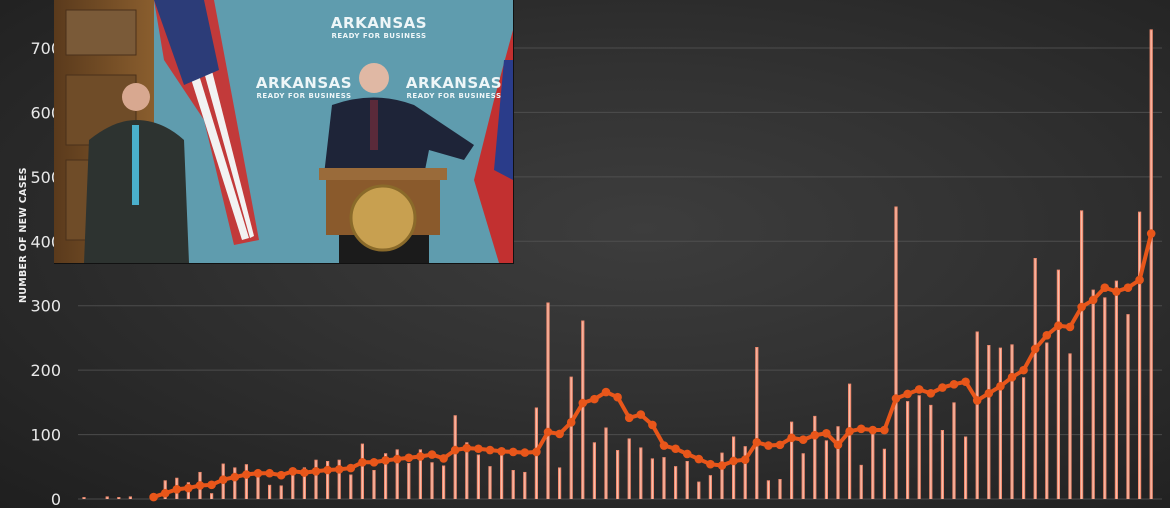  I want to click on us-flag, so click(206, 122).